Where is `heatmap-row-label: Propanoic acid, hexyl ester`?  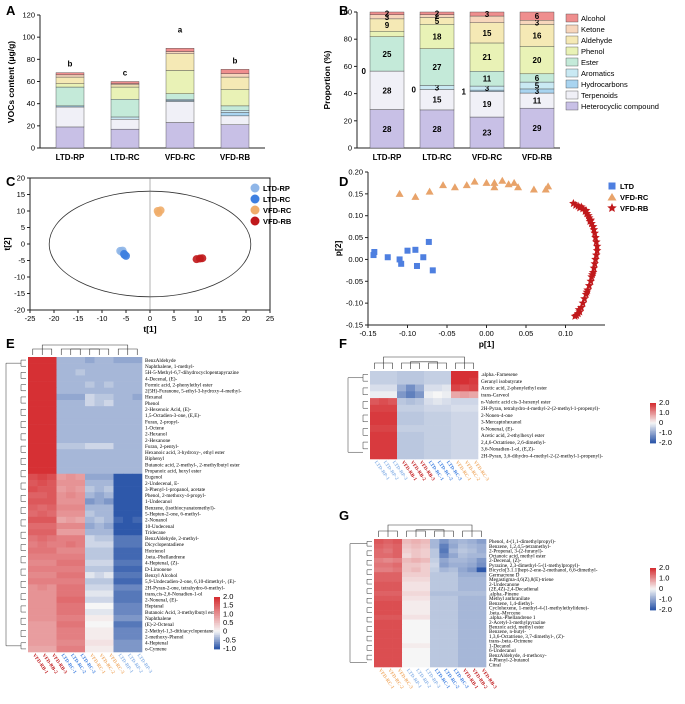
heatmap-row-label: Propanoic acid, hexyl ester is located at coordinates (173, 471).